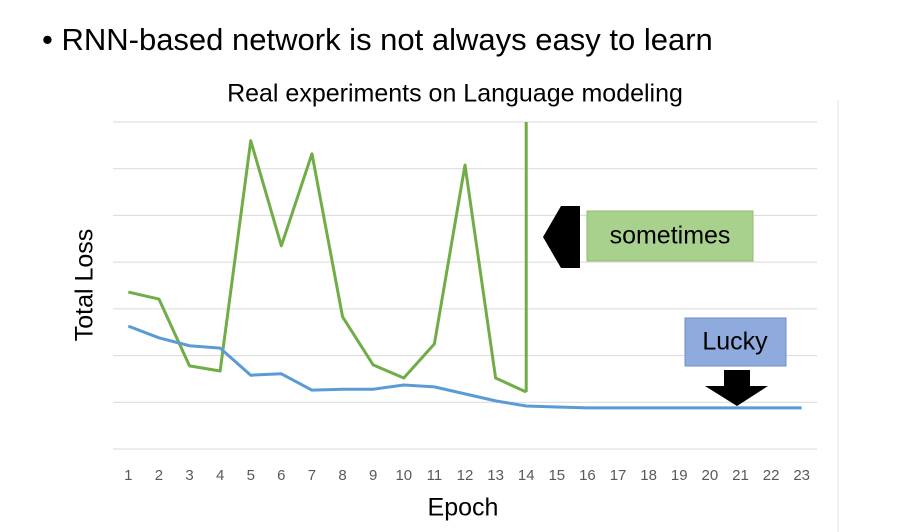  What do you see at coordinates (464, 367) in the screenshot?
I see `line-series` at bounding box center [464, 367].